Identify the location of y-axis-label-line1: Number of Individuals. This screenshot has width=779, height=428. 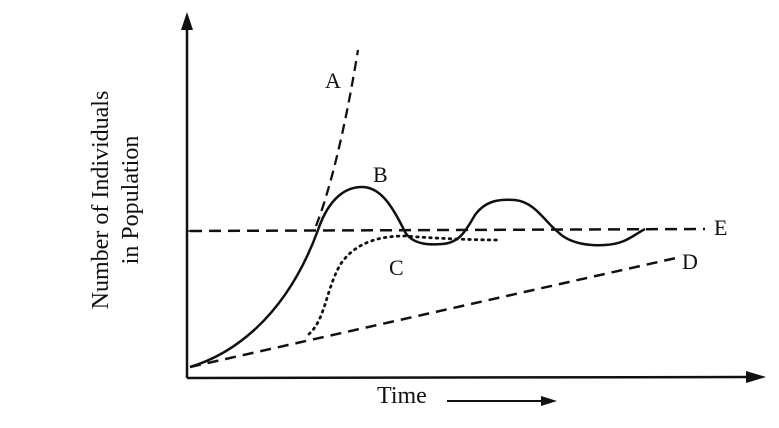
(101, 200).